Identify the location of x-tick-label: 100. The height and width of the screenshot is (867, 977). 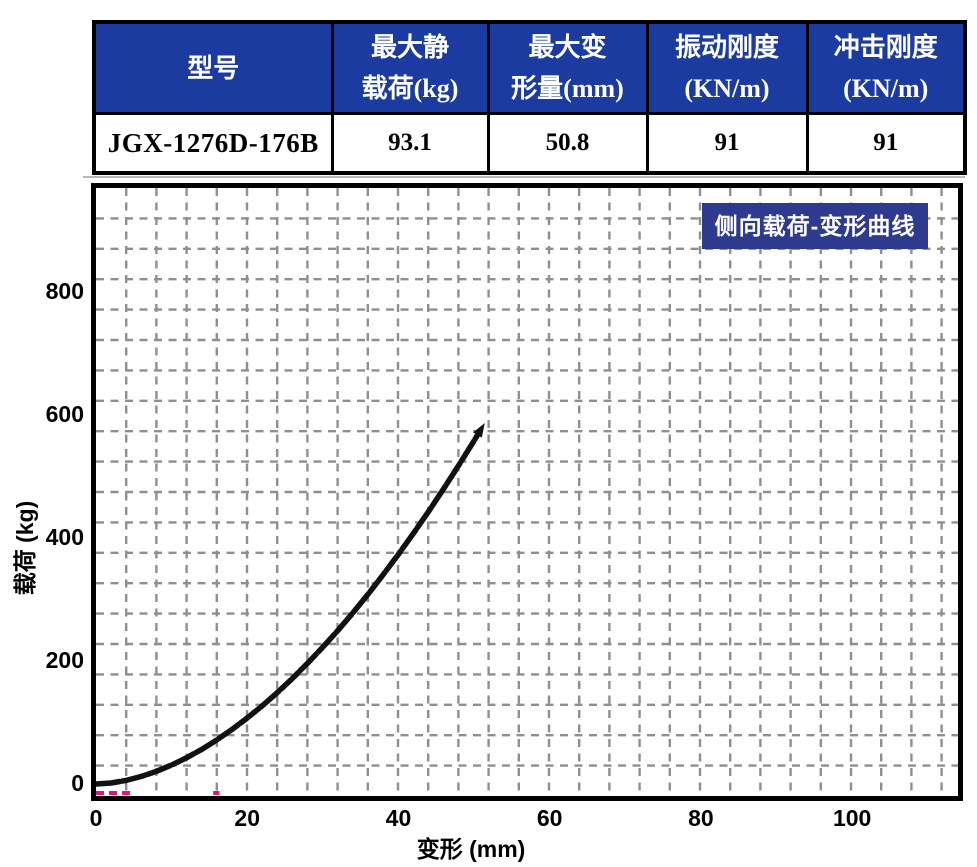
(852, 818).